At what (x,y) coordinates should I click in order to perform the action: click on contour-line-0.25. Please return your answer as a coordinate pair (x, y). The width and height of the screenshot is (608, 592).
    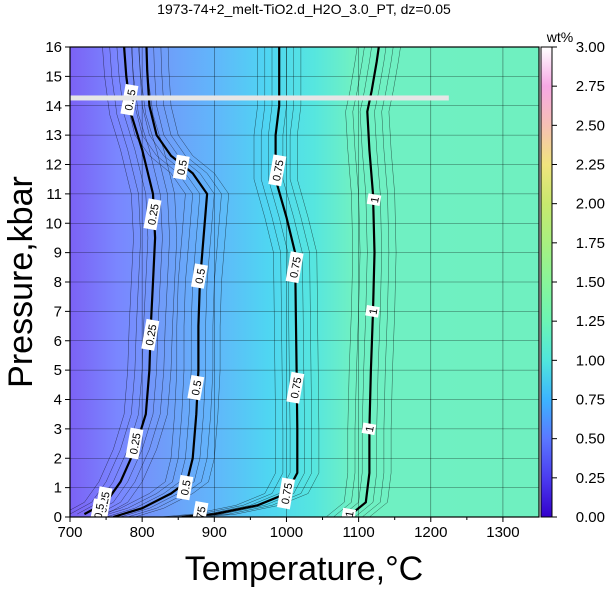
    Looking at the image, I should click on (120, 281).